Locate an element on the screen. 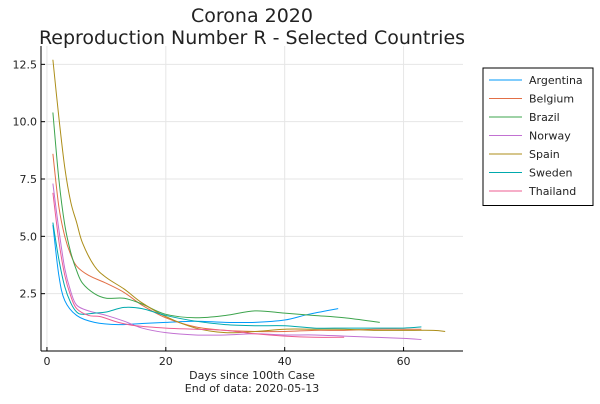 Image resolution: width=600 pixels, height=404 pixels. legend-label-belgium: Belgium is located at coordinates (551, 99).